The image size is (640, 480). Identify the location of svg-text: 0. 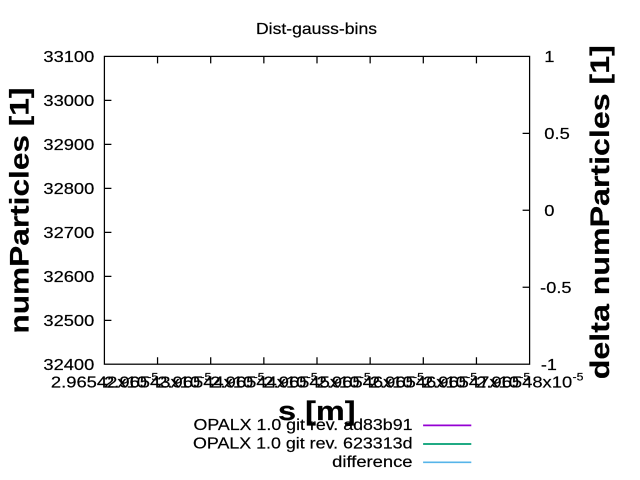
(549, 211).